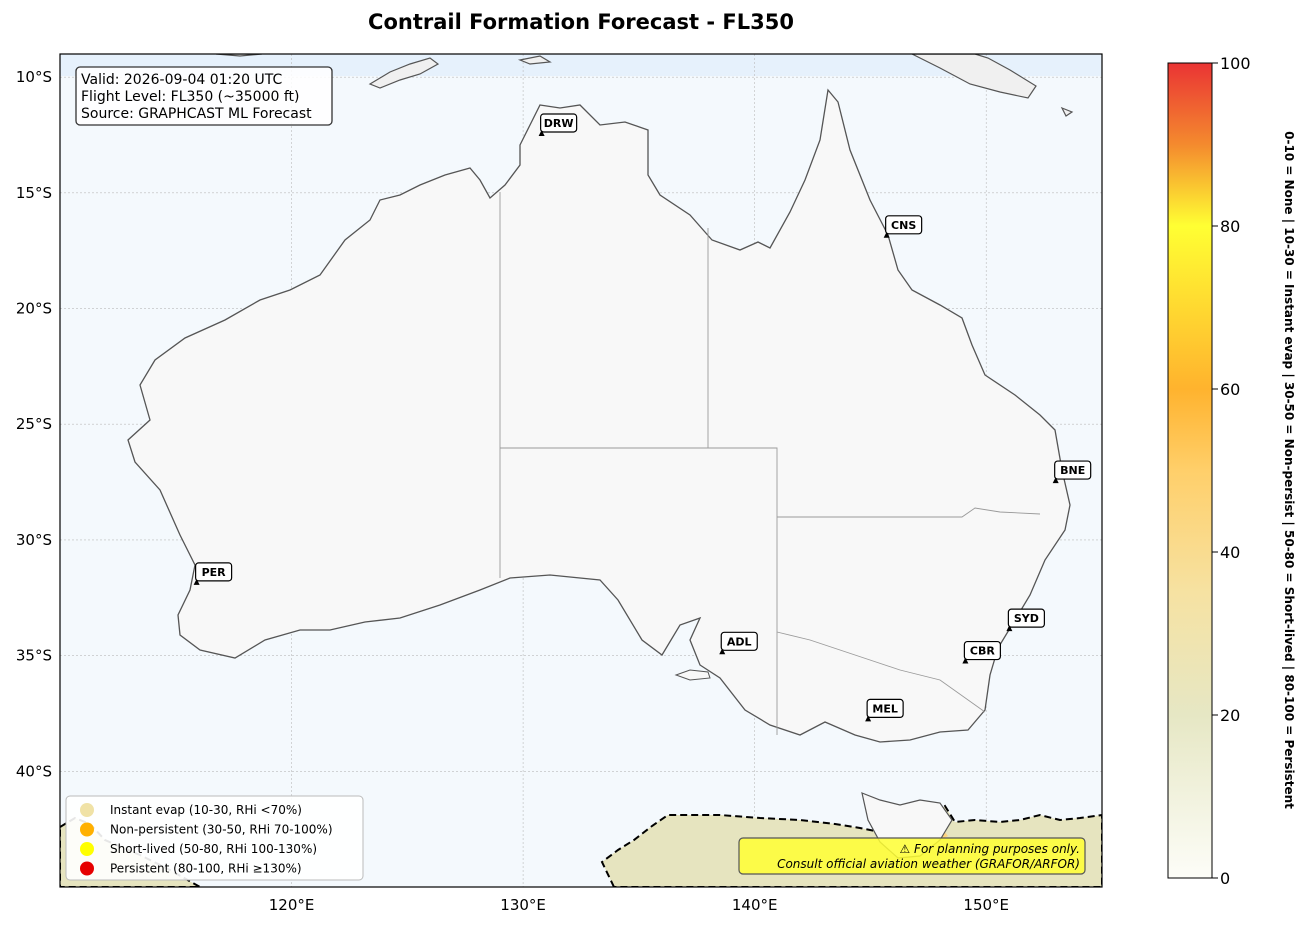 Image resolution: width=1304 pixels, height=926 pixels. I want to click on lon-tick-label: 130°E, so click(523, 905).